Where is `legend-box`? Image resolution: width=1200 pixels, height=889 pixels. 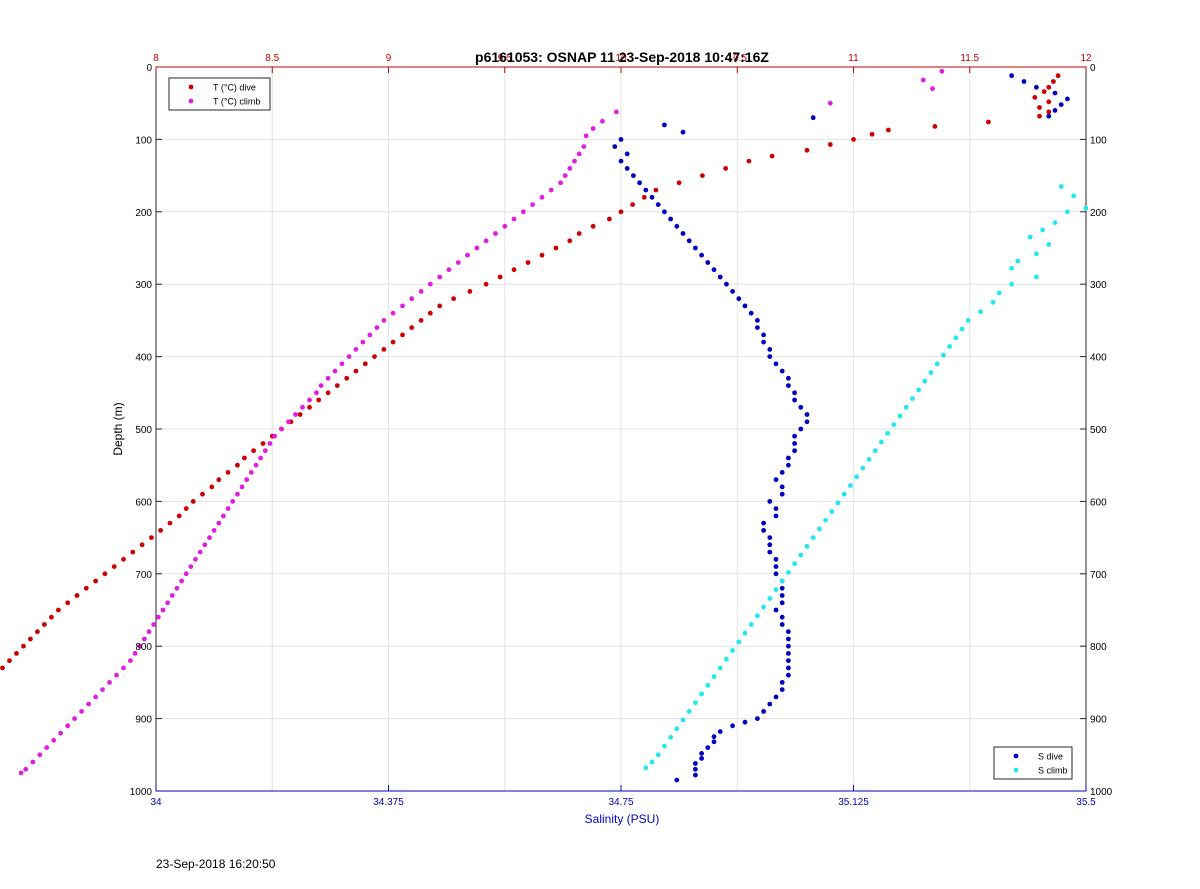 legend-box is located at coordinates (219, 94).